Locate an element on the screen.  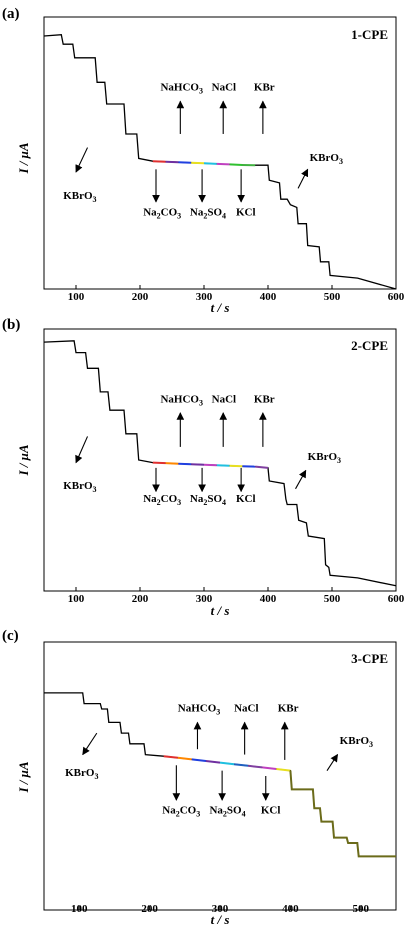
panel-label: (c) is located at coordinates (10, 636).